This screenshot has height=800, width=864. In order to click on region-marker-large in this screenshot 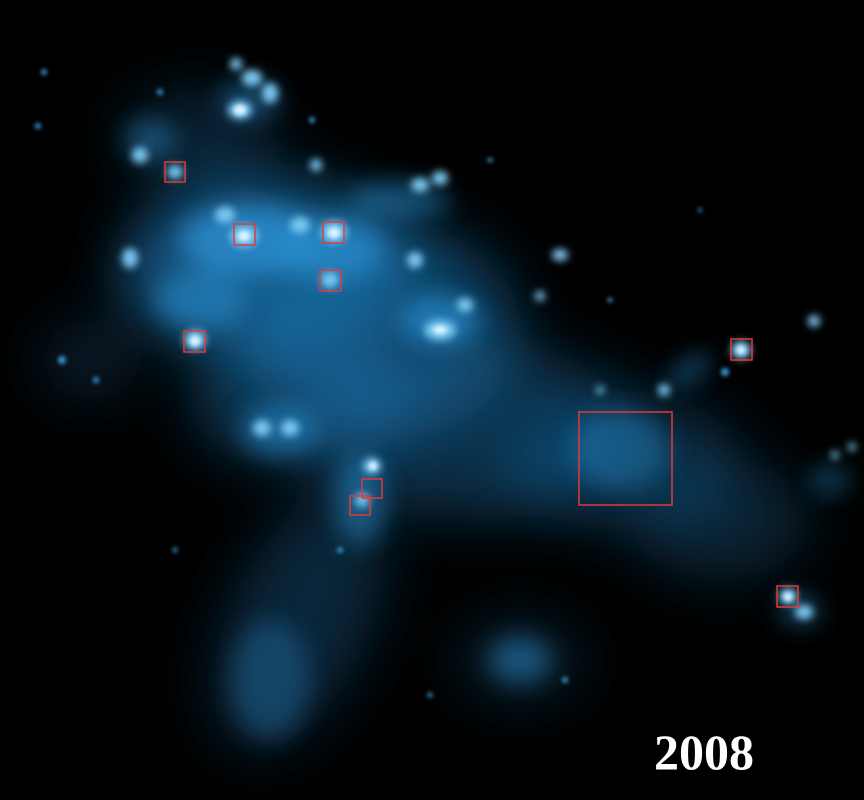, I will do `click(625, 458)`.